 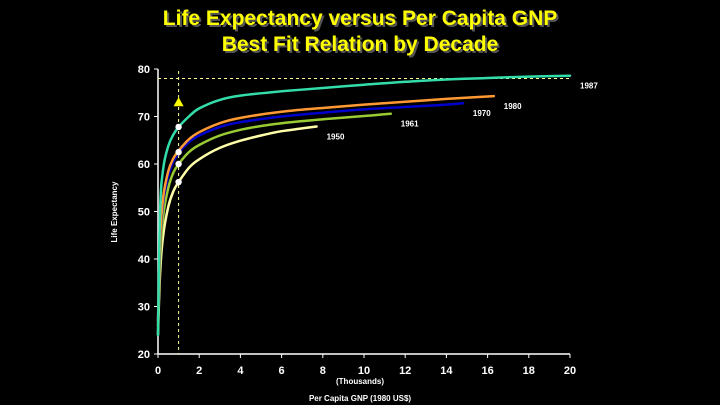 I want to click on x-tick-label: 2, so click(x=199, y=371).